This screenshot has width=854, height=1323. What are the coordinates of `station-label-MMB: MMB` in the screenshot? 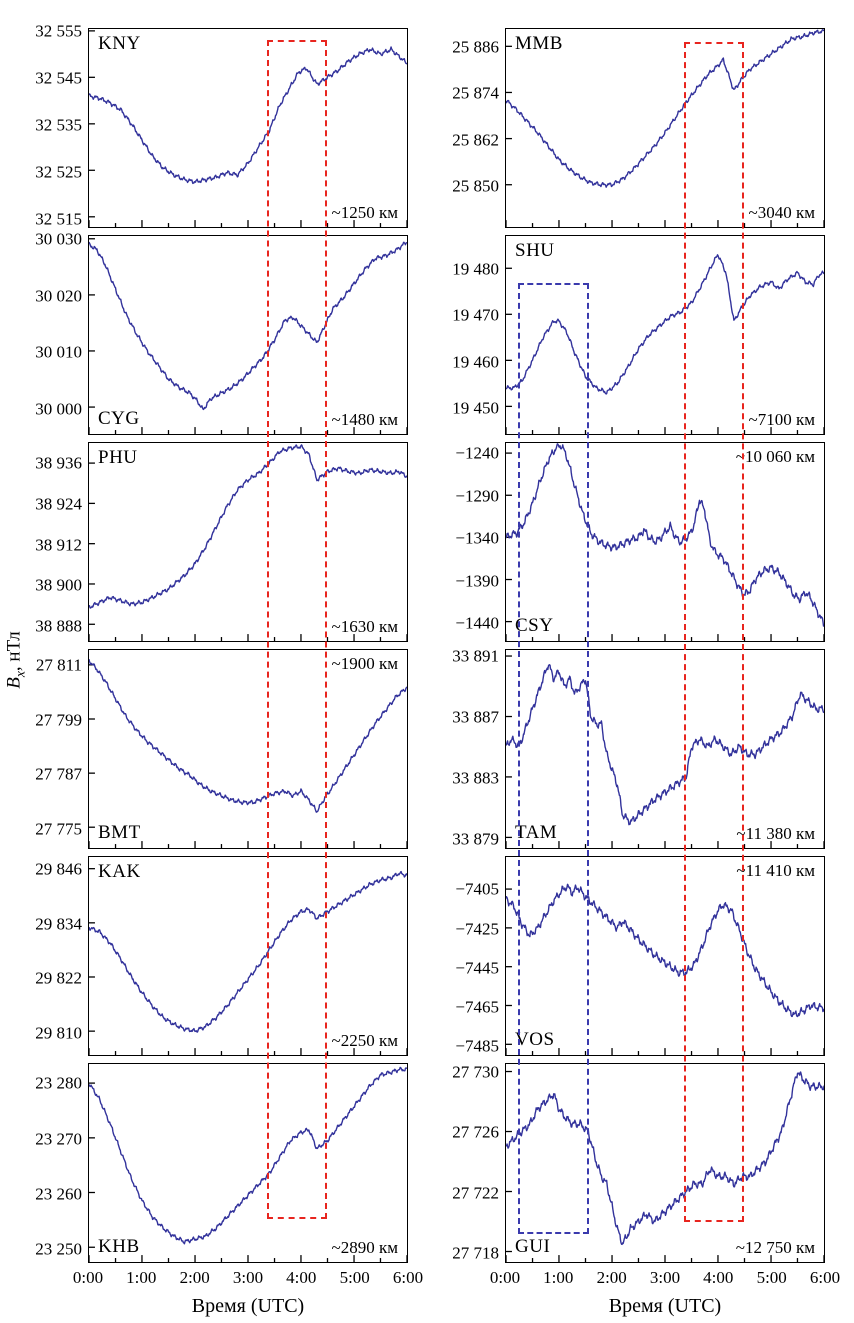 It's located at (539, 43).